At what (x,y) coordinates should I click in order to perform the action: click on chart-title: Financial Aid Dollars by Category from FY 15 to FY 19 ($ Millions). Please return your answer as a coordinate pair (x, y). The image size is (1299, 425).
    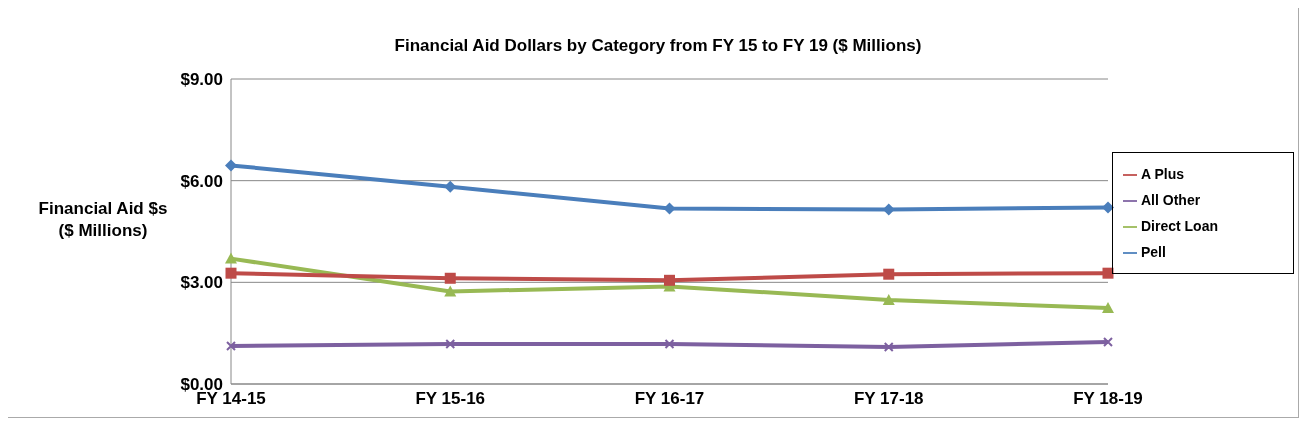
    Looking at the image, I should click on (658, 46).